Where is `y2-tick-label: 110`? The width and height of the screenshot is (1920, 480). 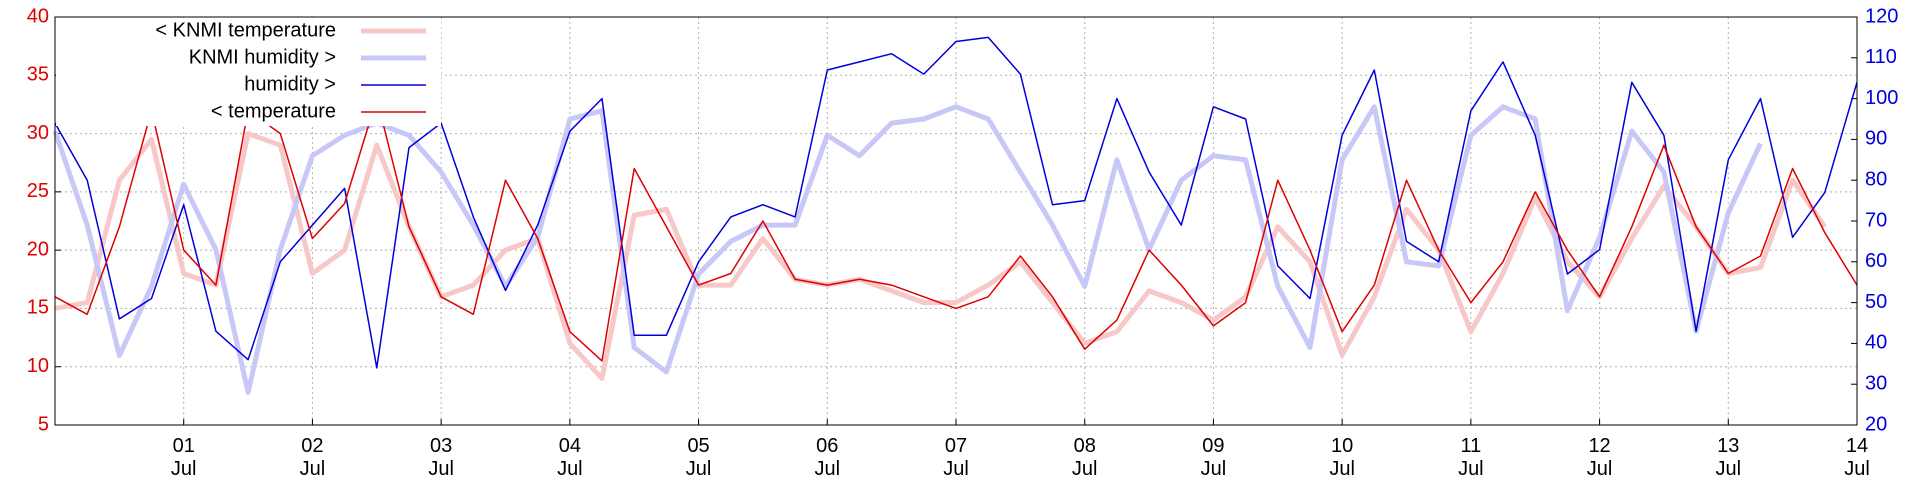
y2-tick-label: 110 is located at coordinates (1881, 57).